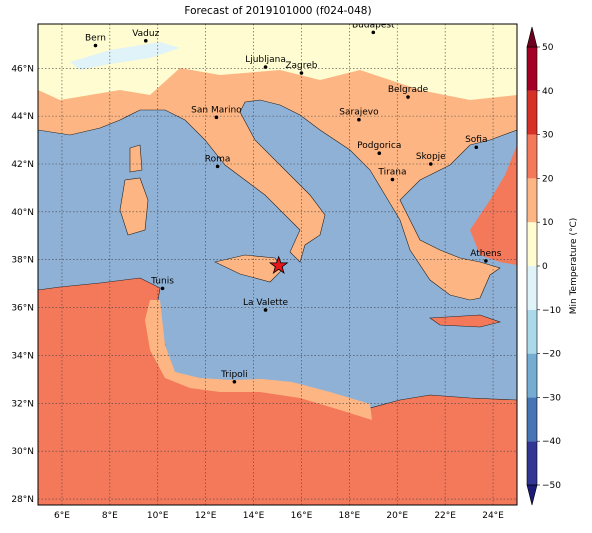 Image resolution: width=592 pixels, height=533 pixels. I want to click on city-label: Podgorica, so click(379, 146).